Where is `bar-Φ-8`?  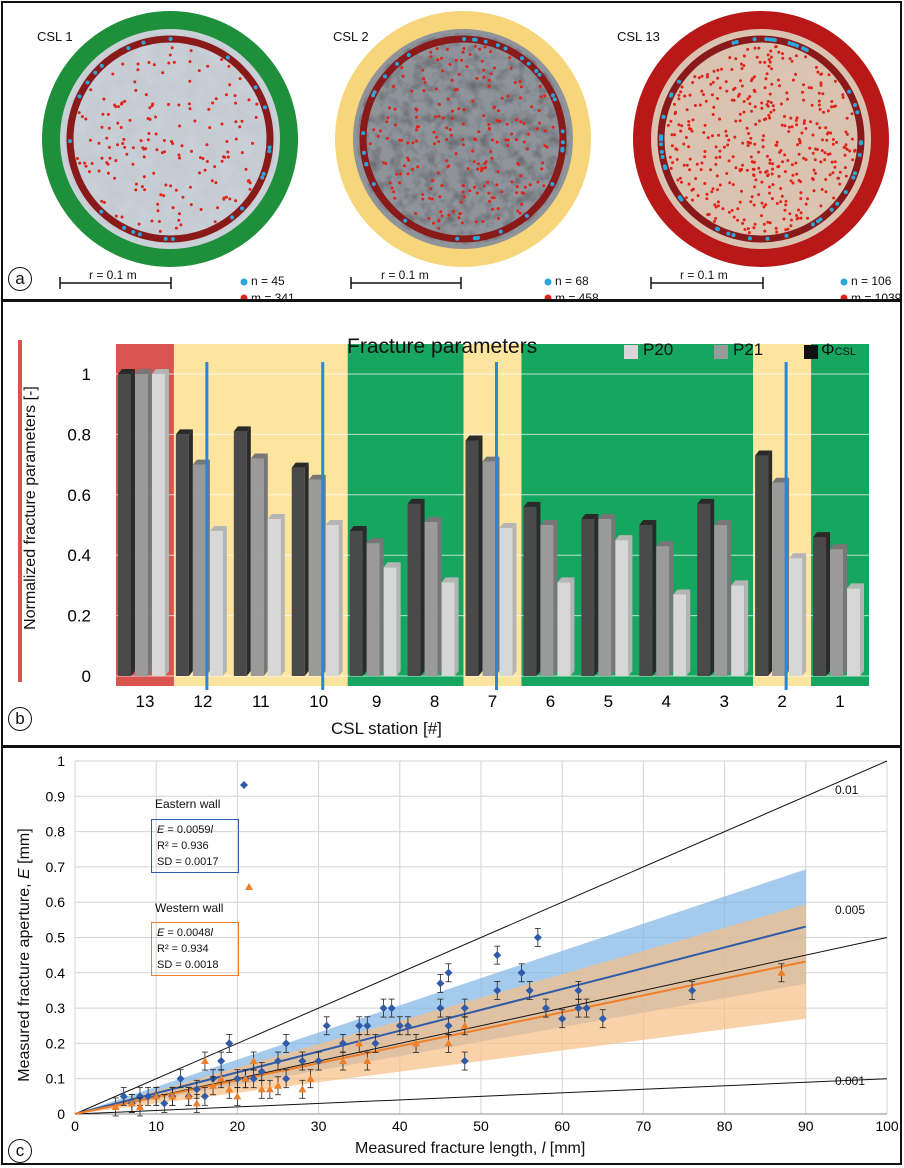 bar-Φ-8 is located at coordinates (416, 587).